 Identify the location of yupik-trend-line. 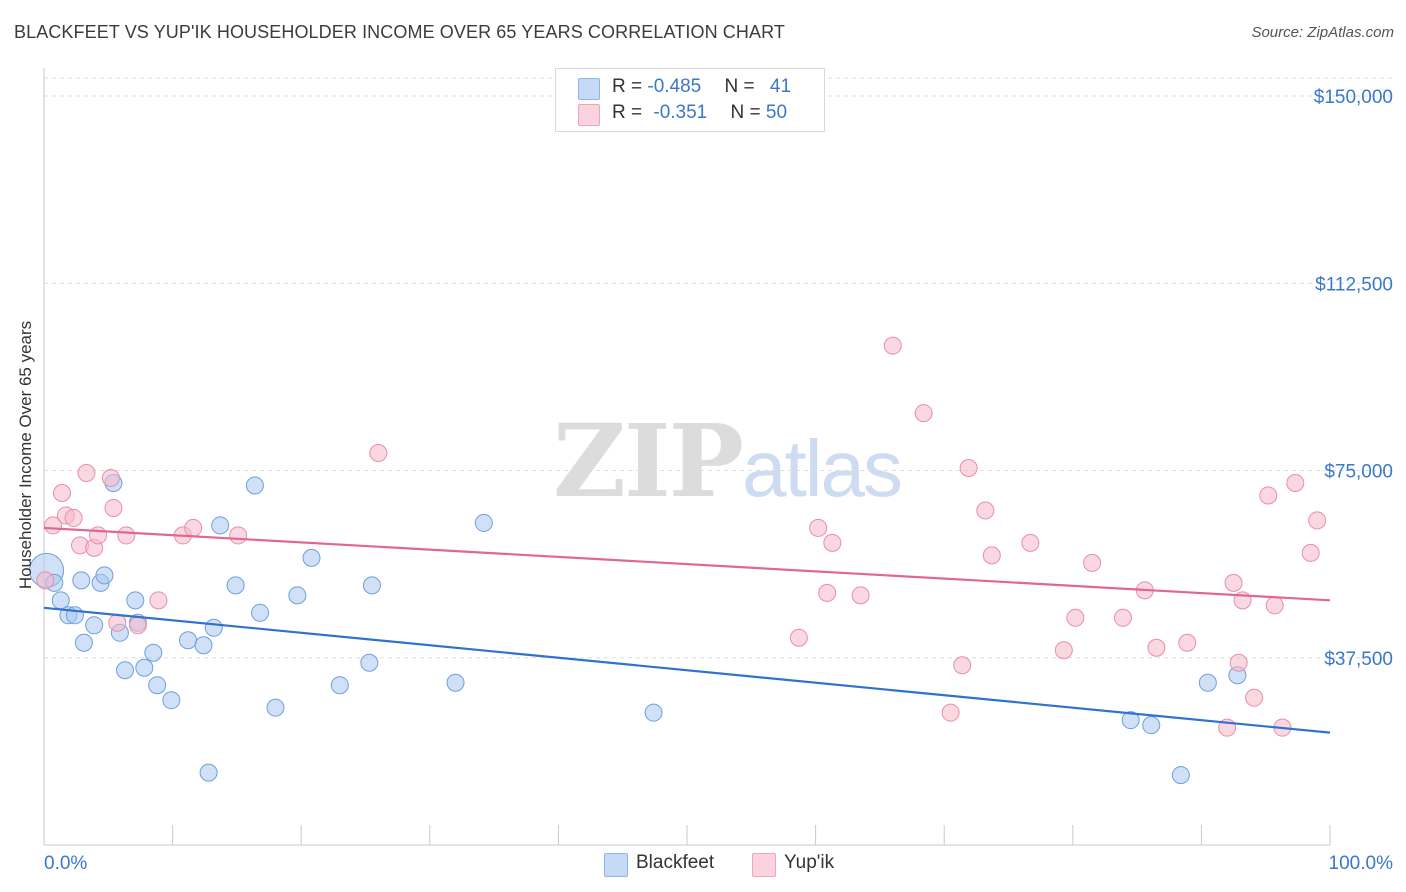
(687, 564).